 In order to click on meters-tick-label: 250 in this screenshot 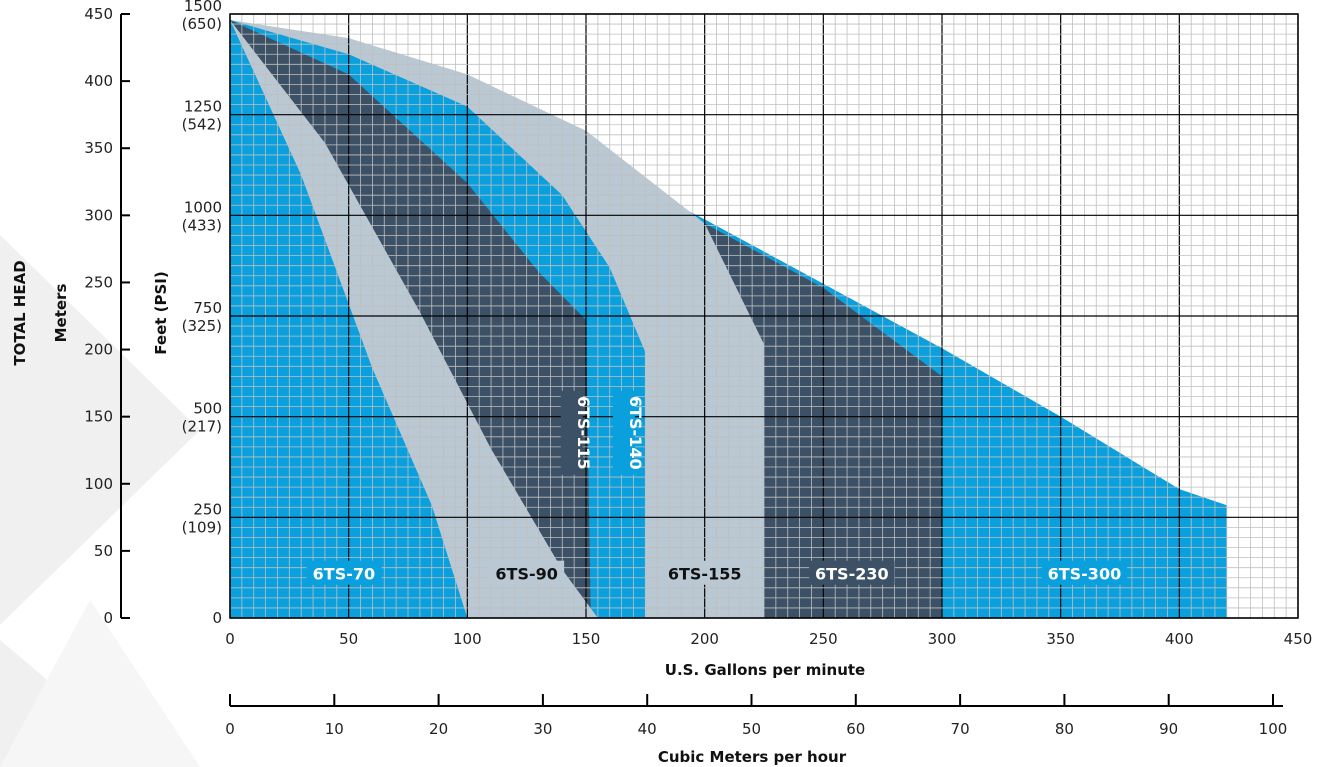, I will do `click(98, 282)`.